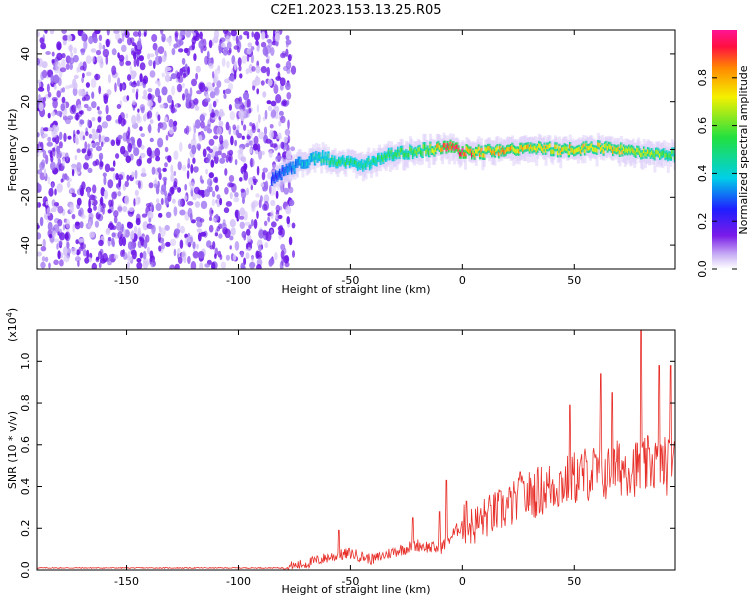  What do you see at coordinates (355, 289) in the screenshot?
I see `spectrogram-x-label: Height of straight line (km)` at bounding box center [355, 289].